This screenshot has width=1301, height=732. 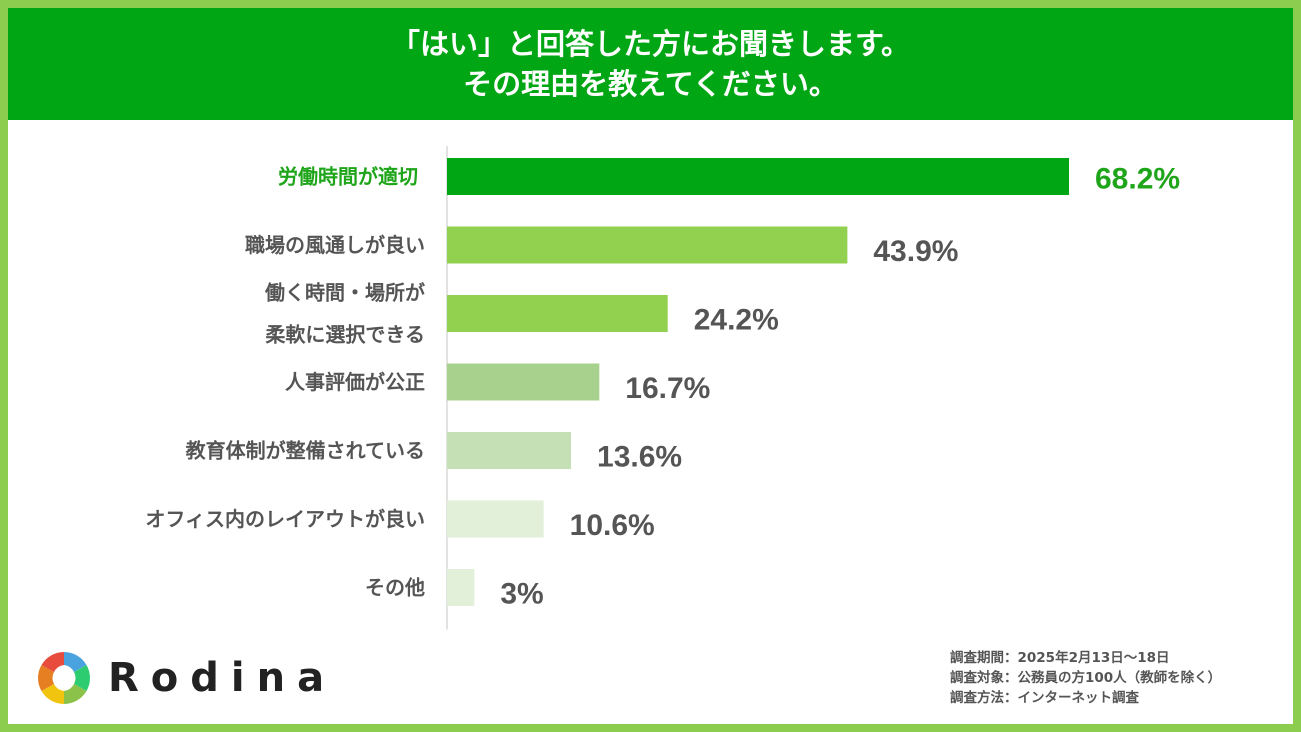 What do you see at coordinates (639, 457) in the screenshot?
I see `value-label: 13.6%` at bounding box center [639, 457].